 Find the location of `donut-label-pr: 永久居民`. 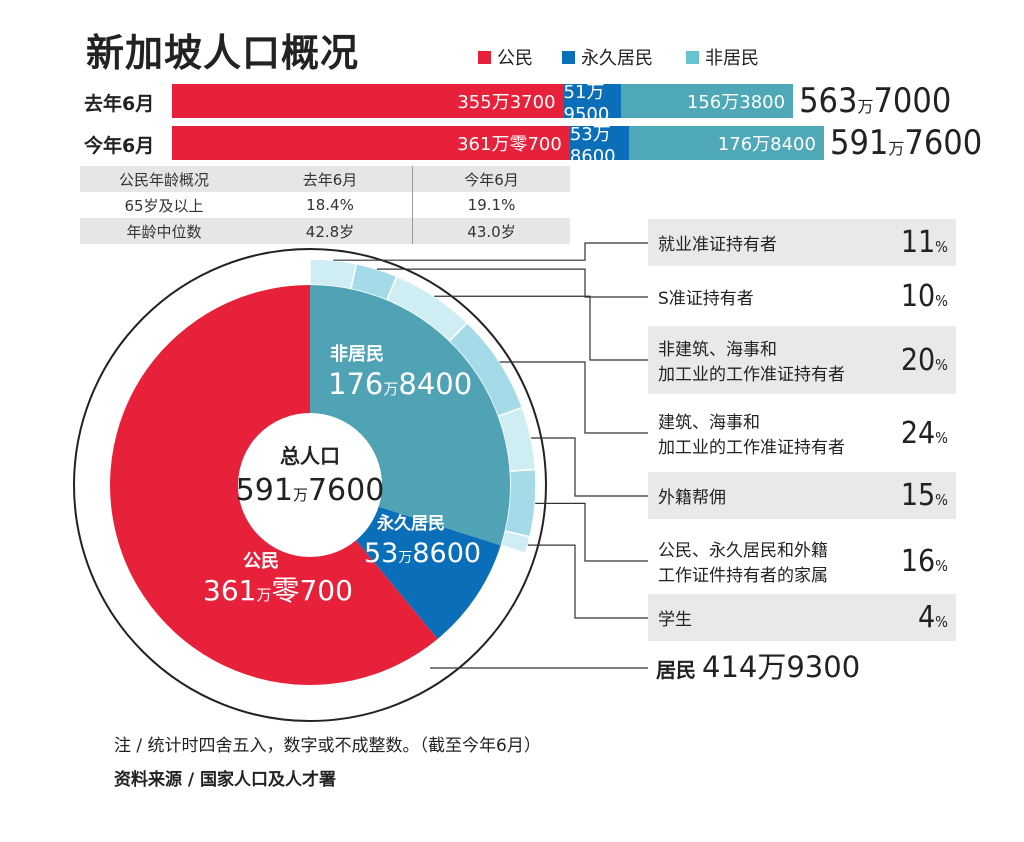

donut-label-pr: 永久居民 is located at coordinates (410, 523).